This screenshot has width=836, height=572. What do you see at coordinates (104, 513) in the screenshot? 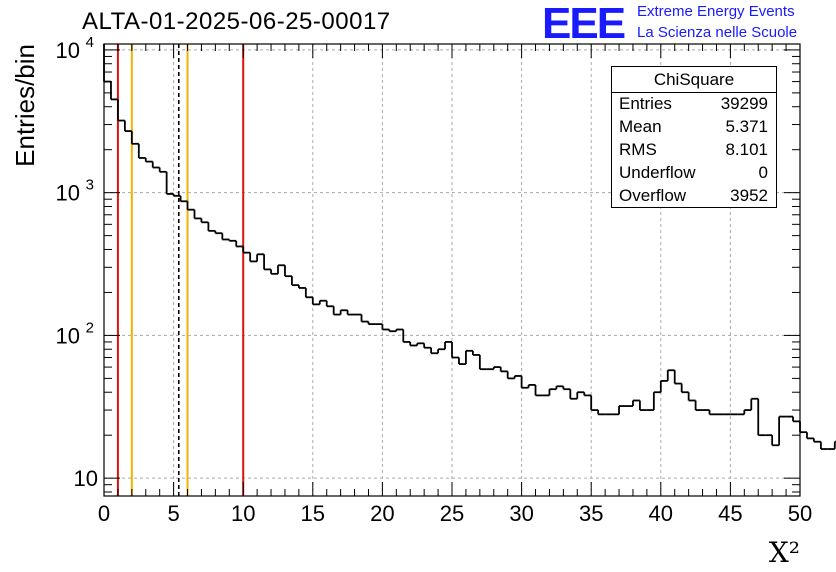
I see `x-tick-label: 0` at bounding box center [104, 513].